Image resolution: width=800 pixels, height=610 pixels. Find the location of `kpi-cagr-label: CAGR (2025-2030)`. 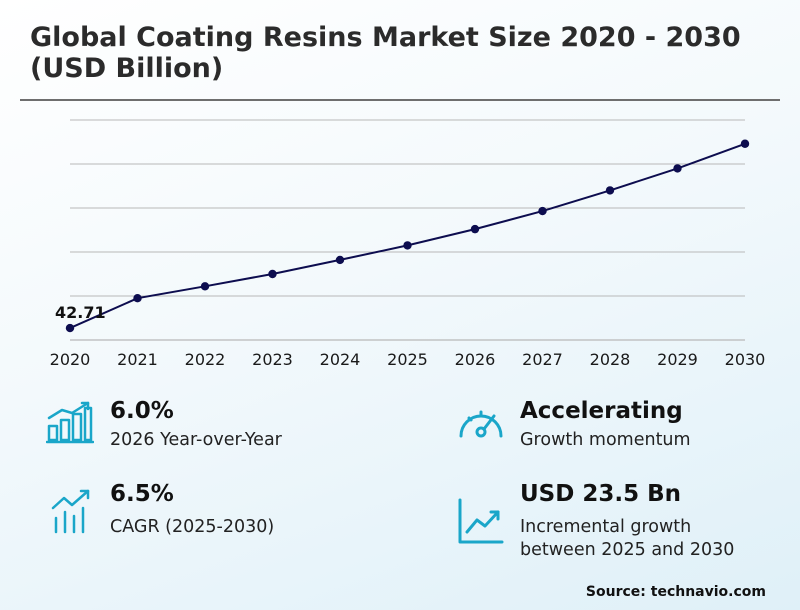

kpi-cagr-label: CAGR (2025-2030) is located at coordinates (192, 527).